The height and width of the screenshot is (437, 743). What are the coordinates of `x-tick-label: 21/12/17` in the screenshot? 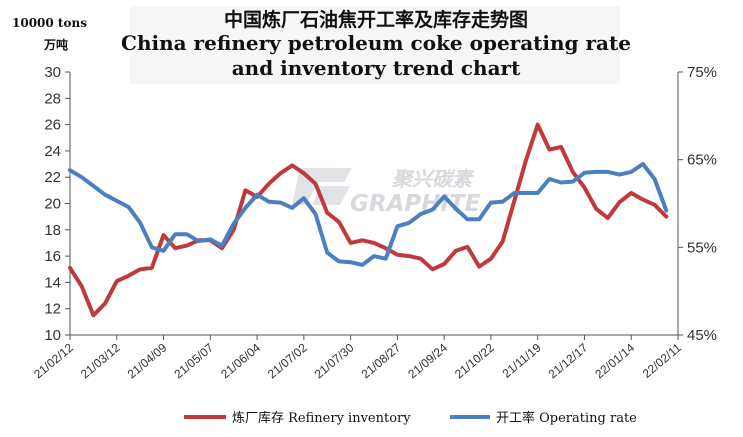 It's located at (568, 360).